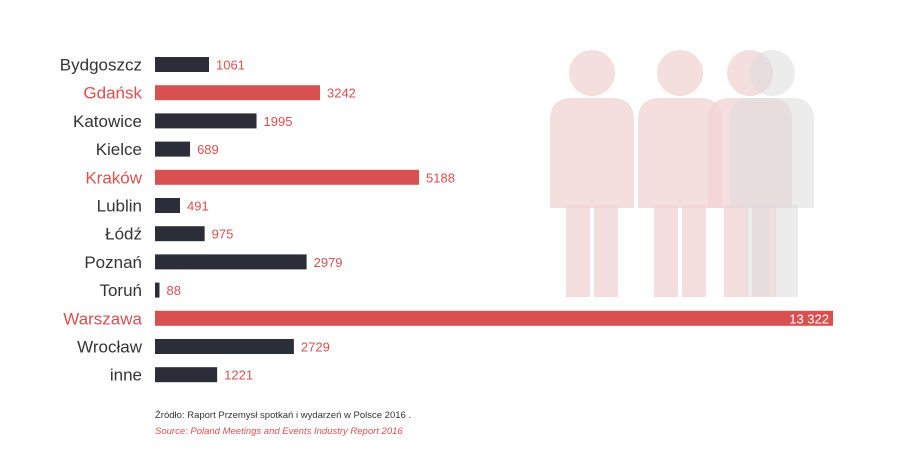  I want to click on value-label: 2729, so click(315, 347).